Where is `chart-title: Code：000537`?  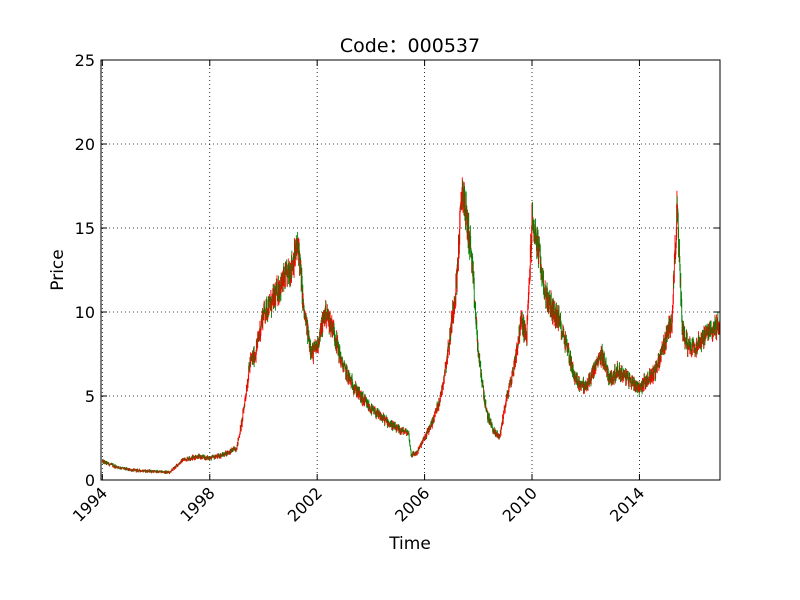
chart-title: Code：000537 is located at coordinates (410, 46).